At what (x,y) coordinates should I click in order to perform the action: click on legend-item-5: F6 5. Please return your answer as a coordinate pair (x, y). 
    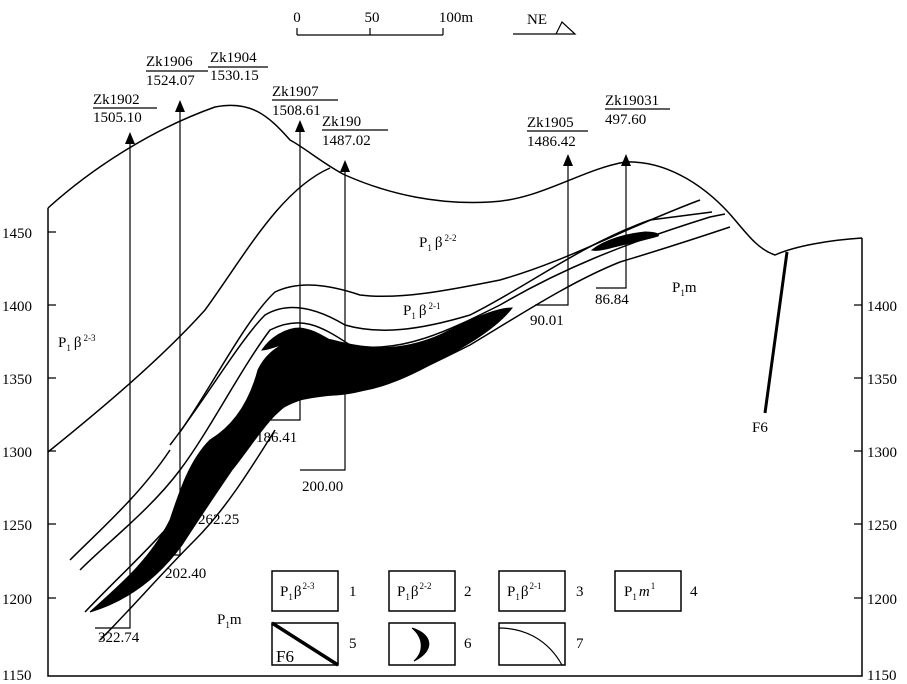
    Looking at the image, I should click on (314, 644).